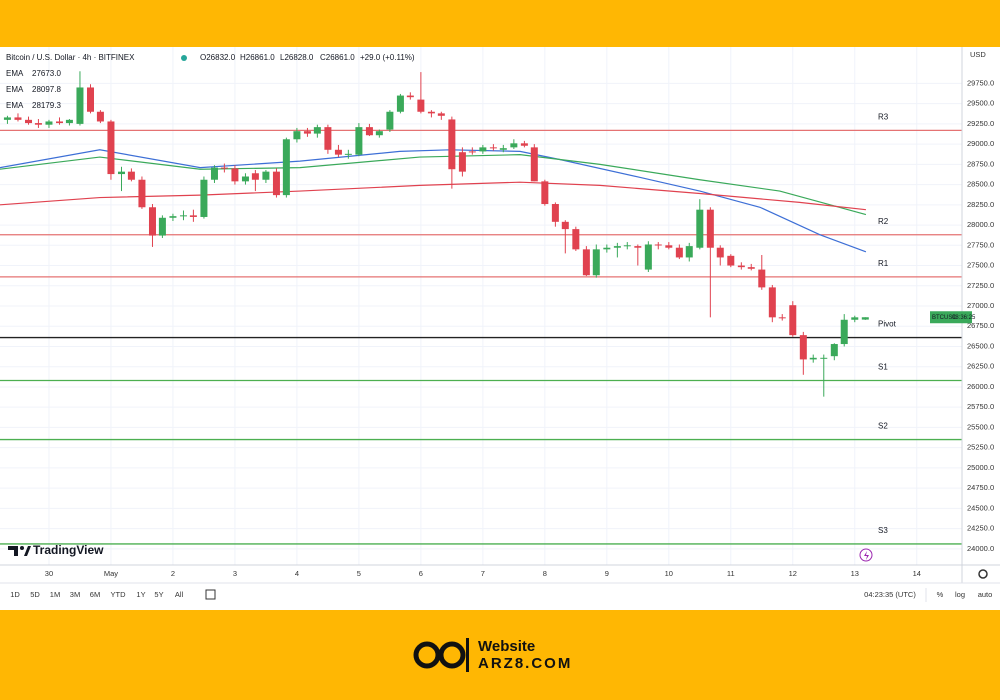 Image resolution: width=1000 pixels, height=700 pixels. I want to click on ohlc-value: O26832.0, so click(218, 57).